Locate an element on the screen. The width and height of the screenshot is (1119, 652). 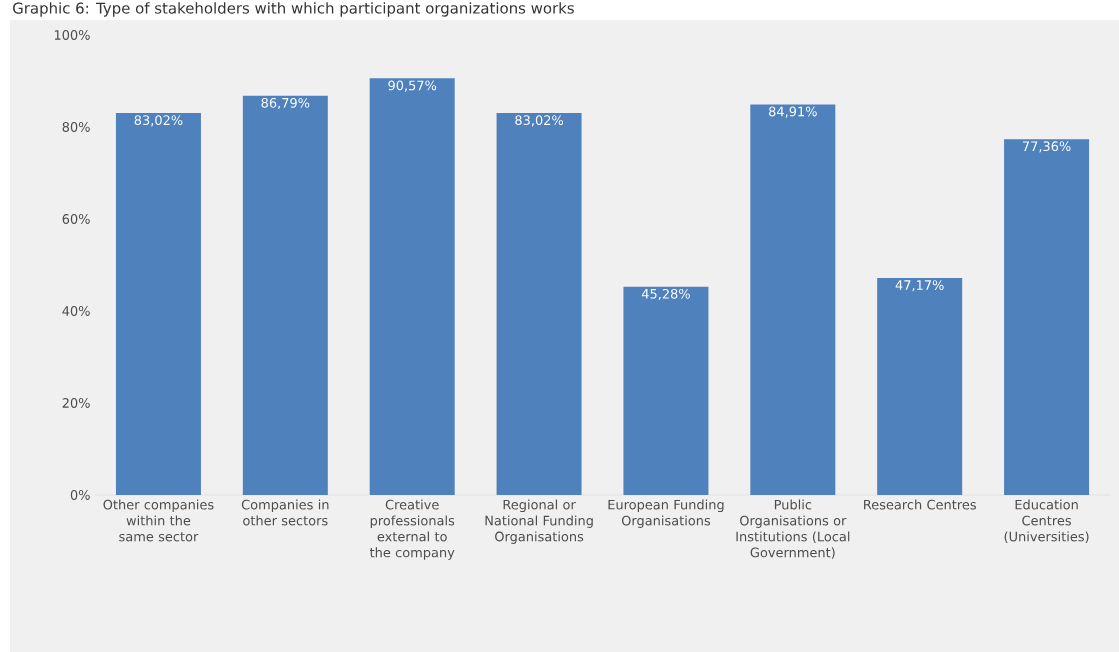
y-tick-label: 100% is located at coordinates (72, 35).